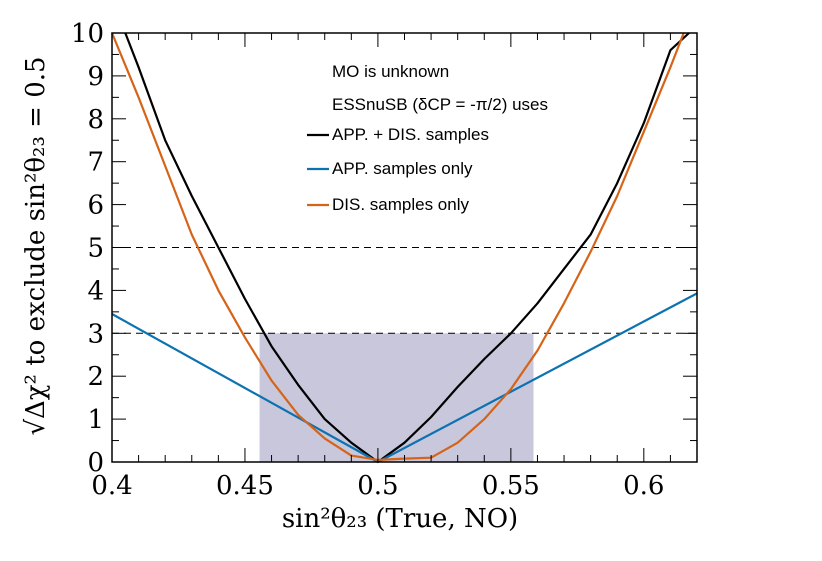 The width and height of the screenshot is (822, 561). What do you see at coordinates (245, 486) in the screenshot?
I see `x-tick-label: 0.45` at bounding box center [245, 486].